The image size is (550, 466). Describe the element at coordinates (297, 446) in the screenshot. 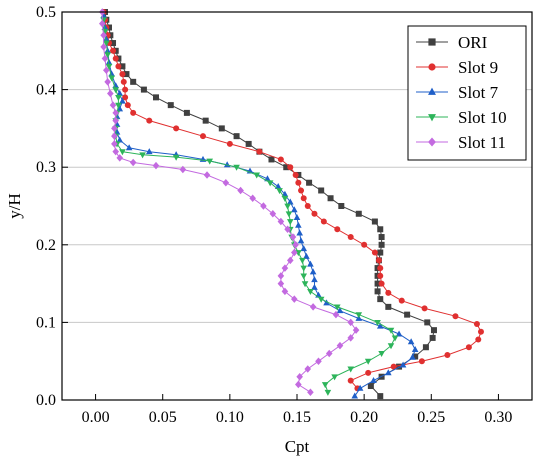

I see `x-axis-title: Cpt` at that location.